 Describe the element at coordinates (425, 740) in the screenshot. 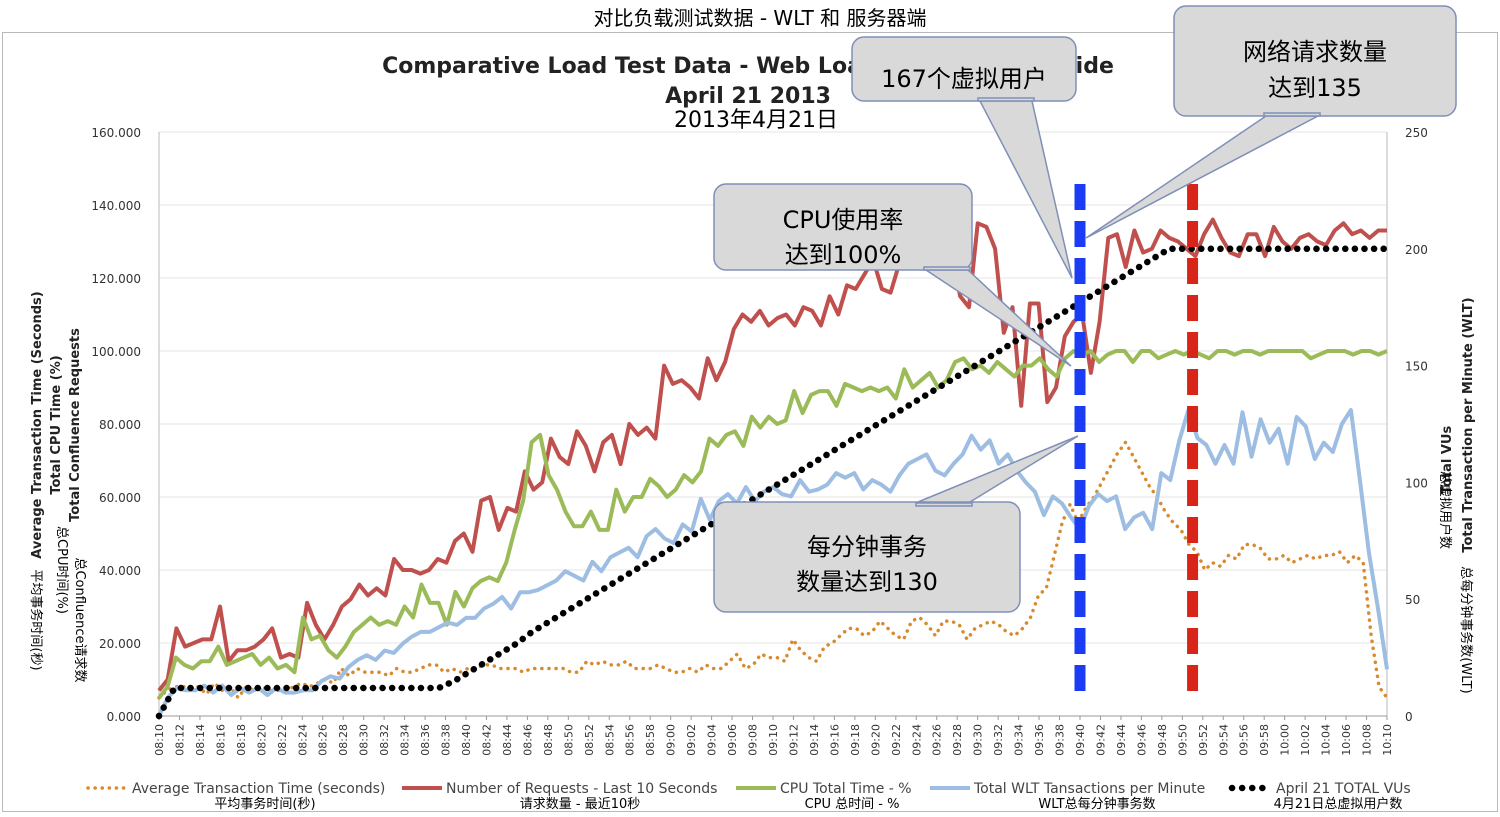

I see `x-tick-label: 08:36` at that location.